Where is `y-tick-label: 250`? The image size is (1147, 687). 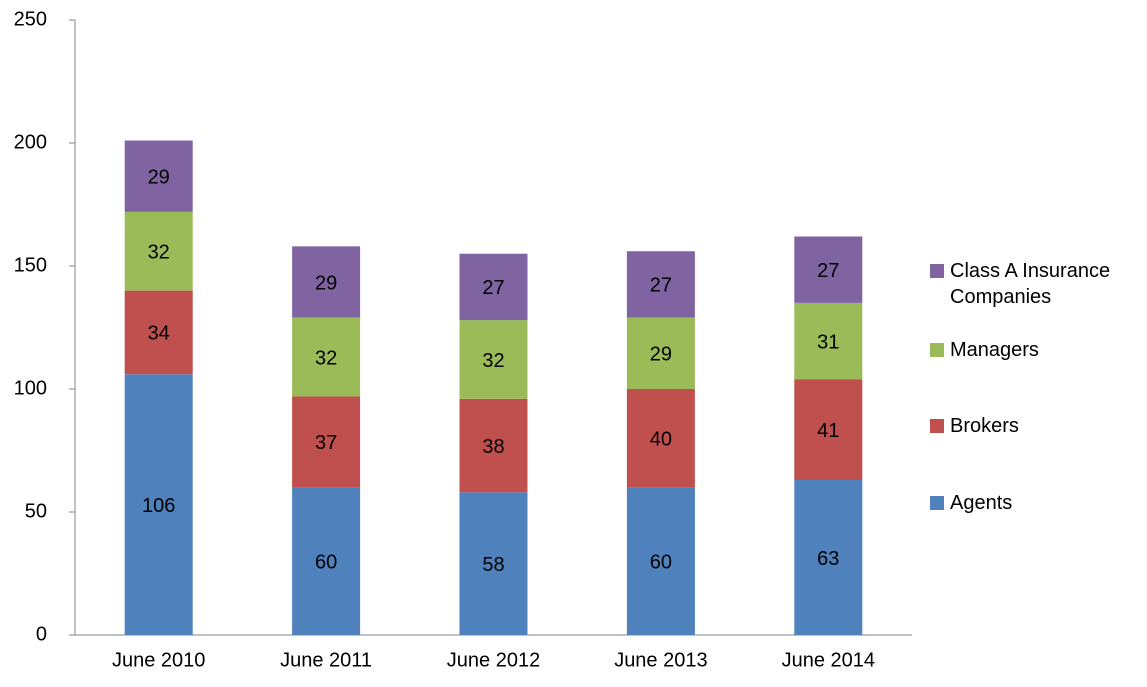
y-tick-label: 250 is located at coordinates (30, 19).